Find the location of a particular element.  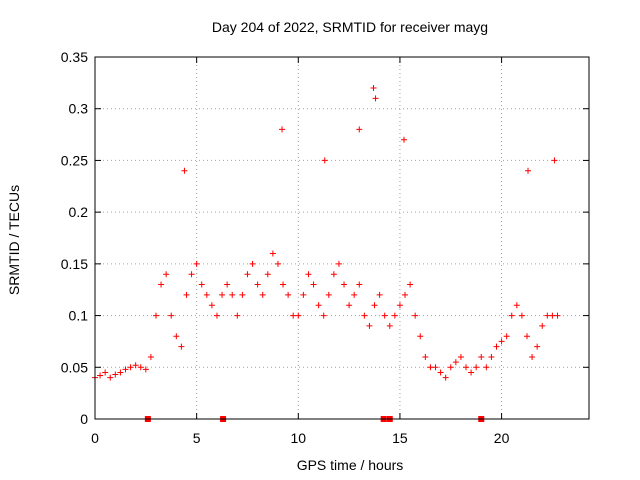

x-tick-label: 0 is located at coordinates (95, 438).